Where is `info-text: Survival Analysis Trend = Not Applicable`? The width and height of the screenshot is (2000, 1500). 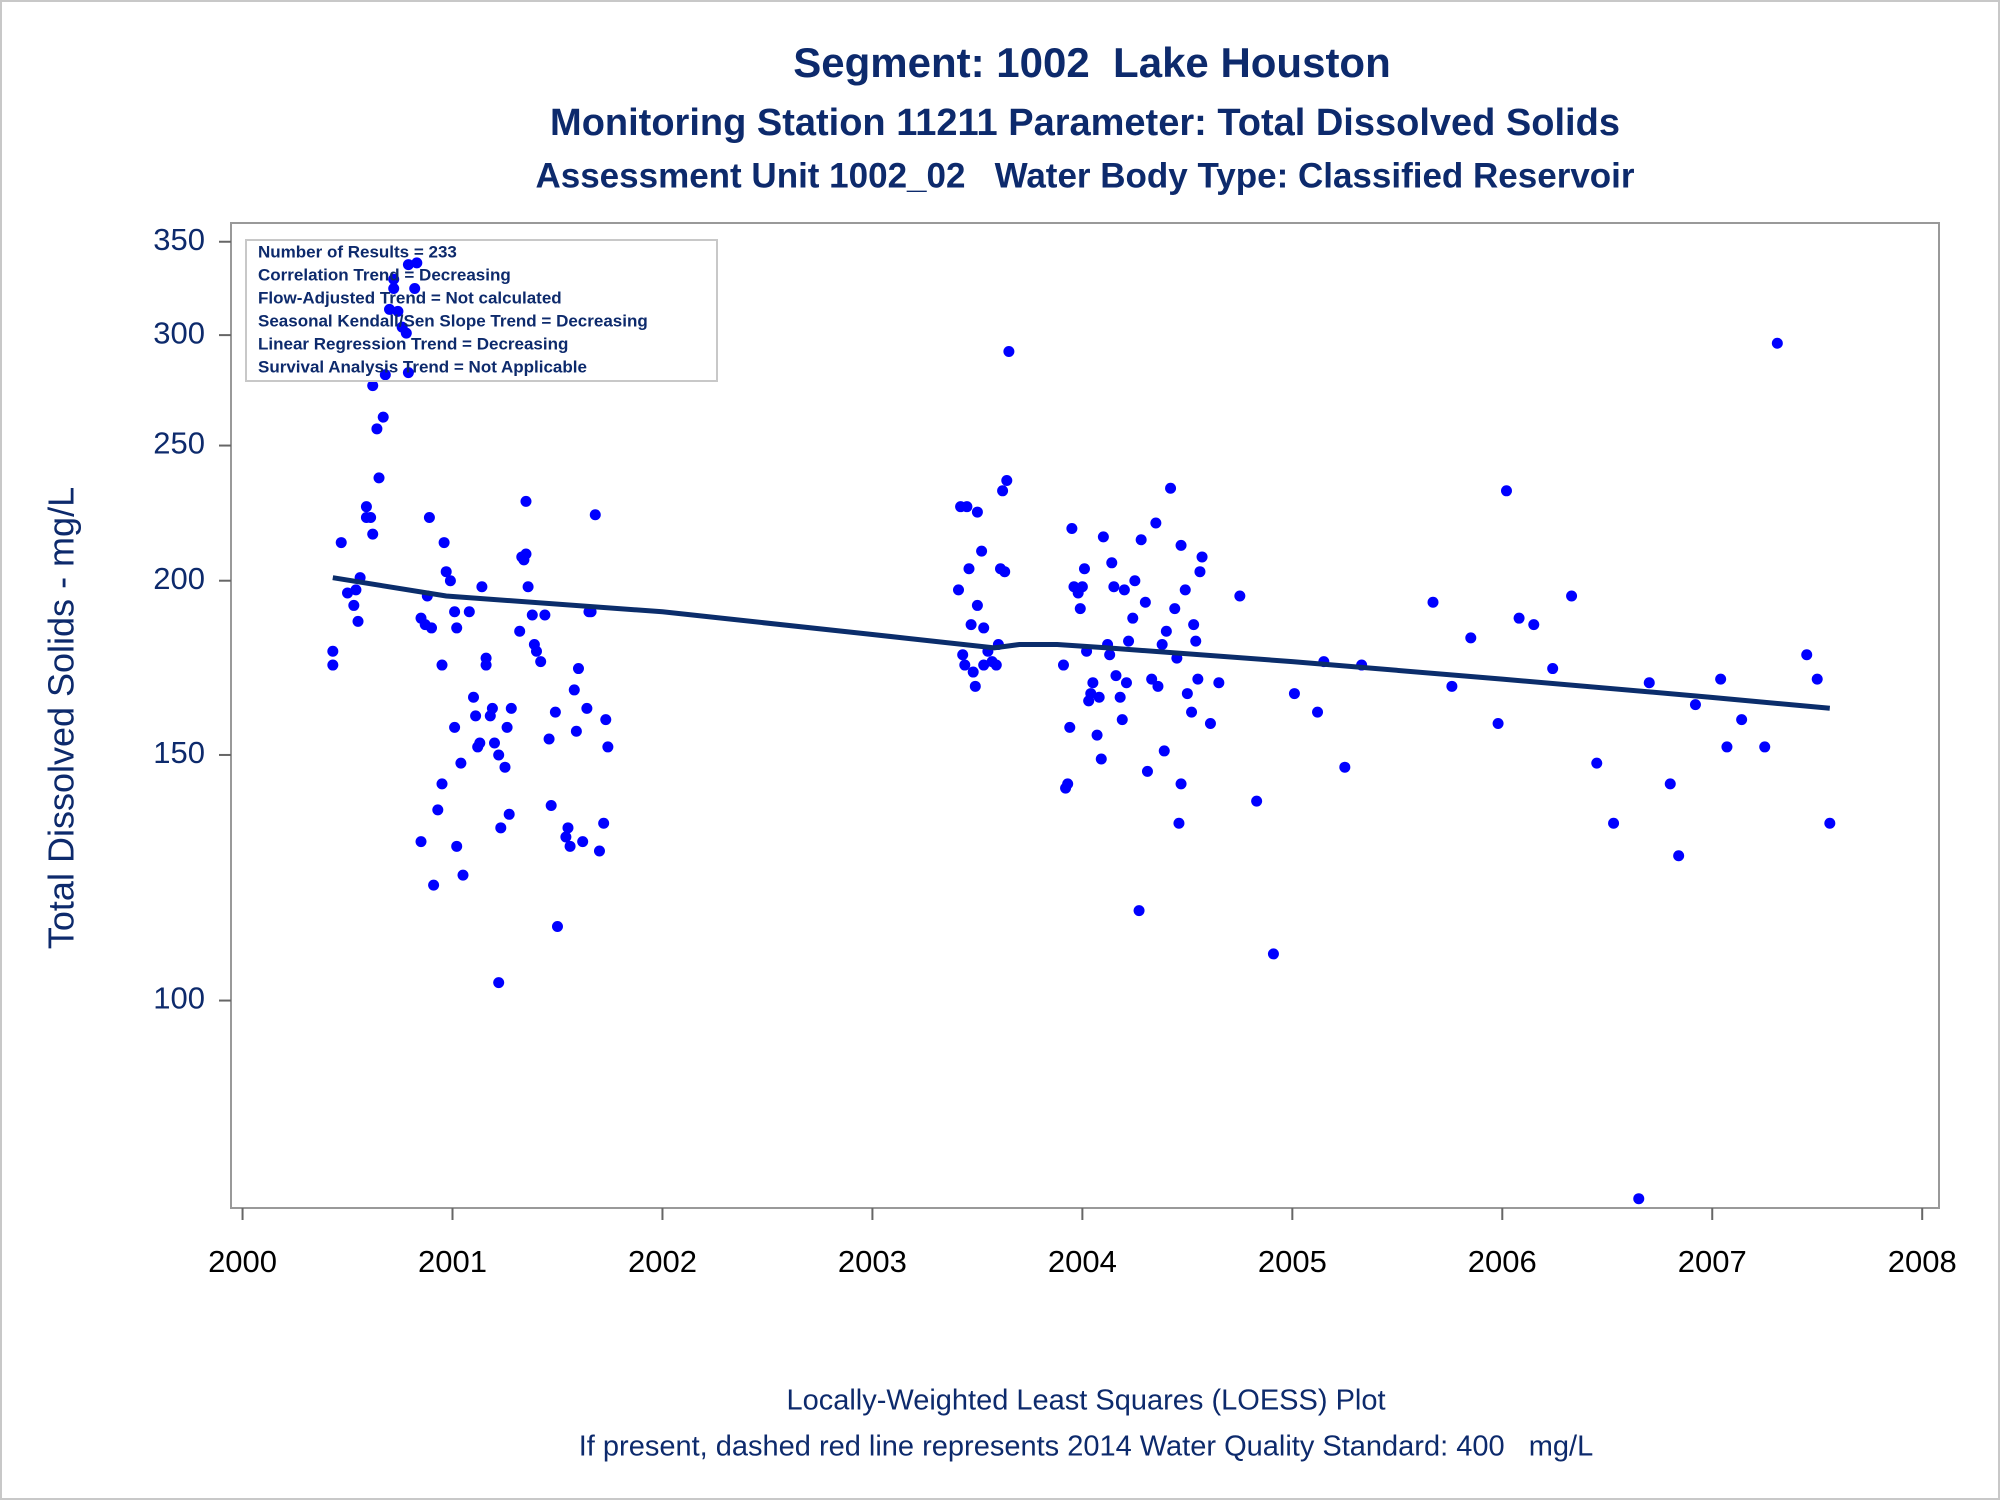 info-text: Survival Analysis Trend = Not Applicable is located at coordinates (422, 366).